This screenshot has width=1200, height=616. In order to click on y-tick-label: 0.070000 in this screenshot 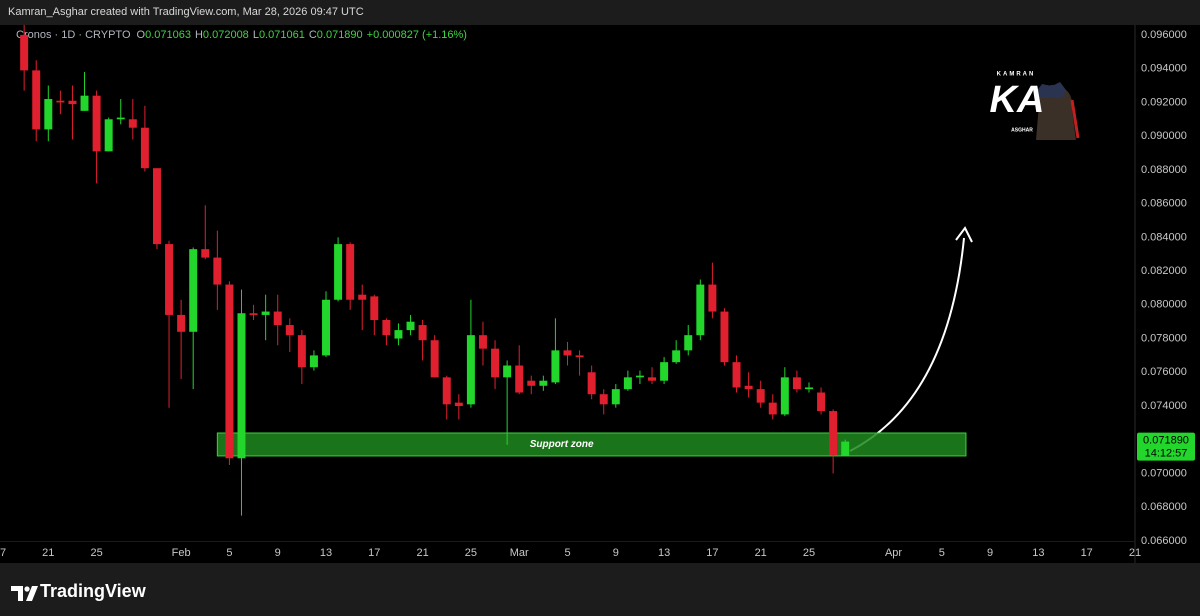, I will do `click(1164, 473)`.